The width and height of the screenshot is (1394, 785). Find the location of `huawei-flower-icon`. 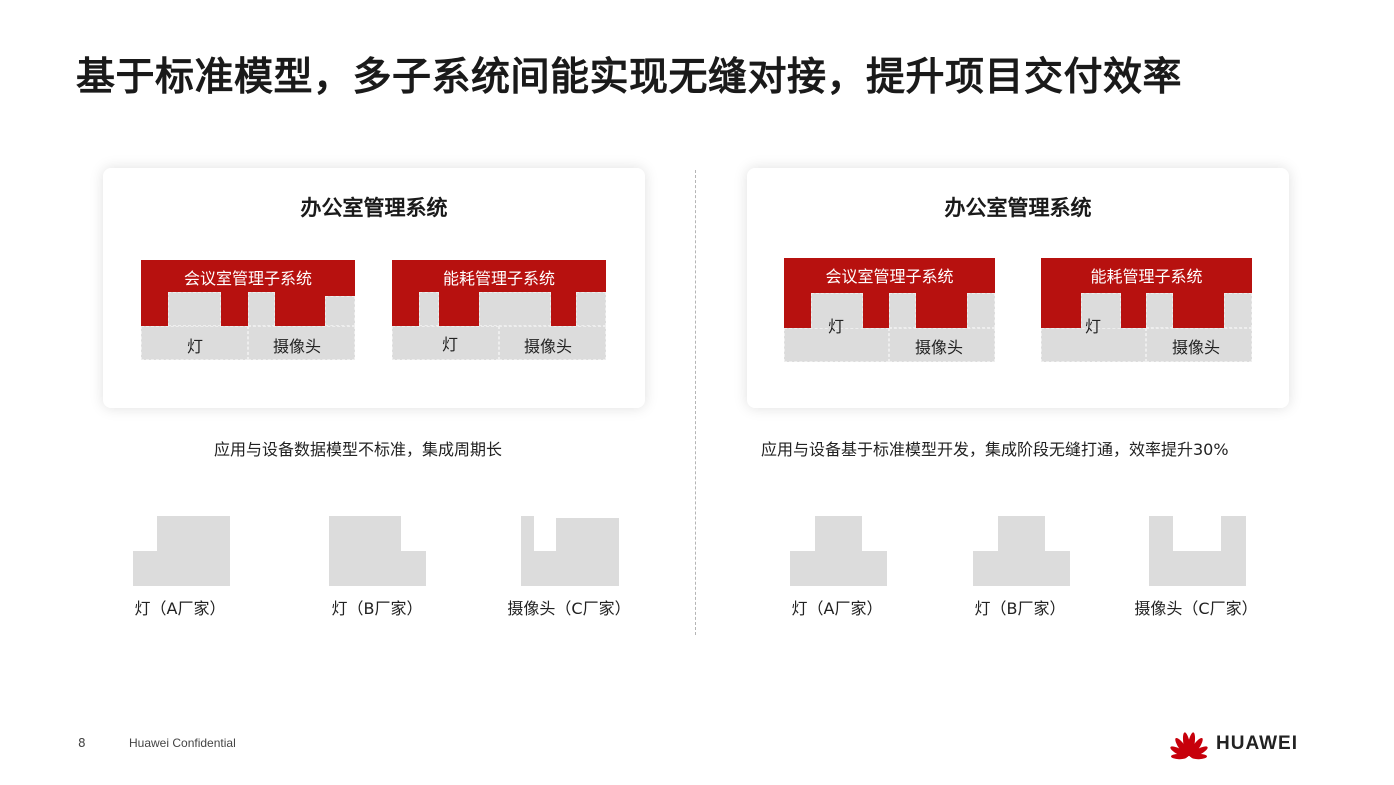

huawei-flower-icon is located at coordinates (1189, 746).